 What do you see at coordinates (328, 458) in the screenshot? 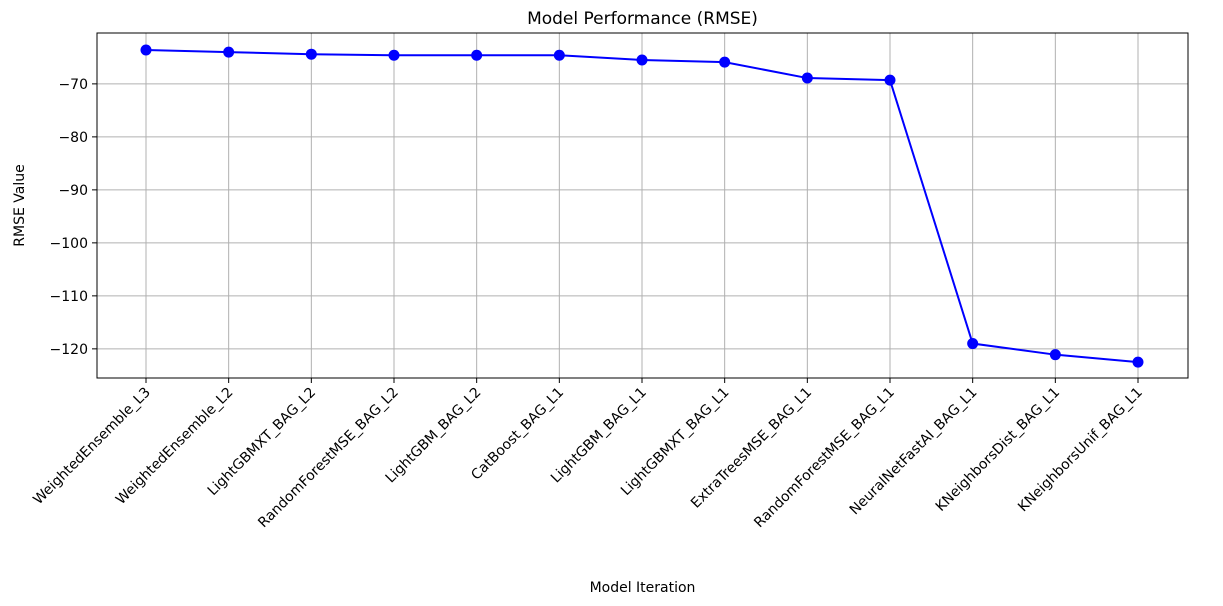
I see `x-tick-label: RandomForestMSE_BAG_L2` at bounding box center [328, 458].